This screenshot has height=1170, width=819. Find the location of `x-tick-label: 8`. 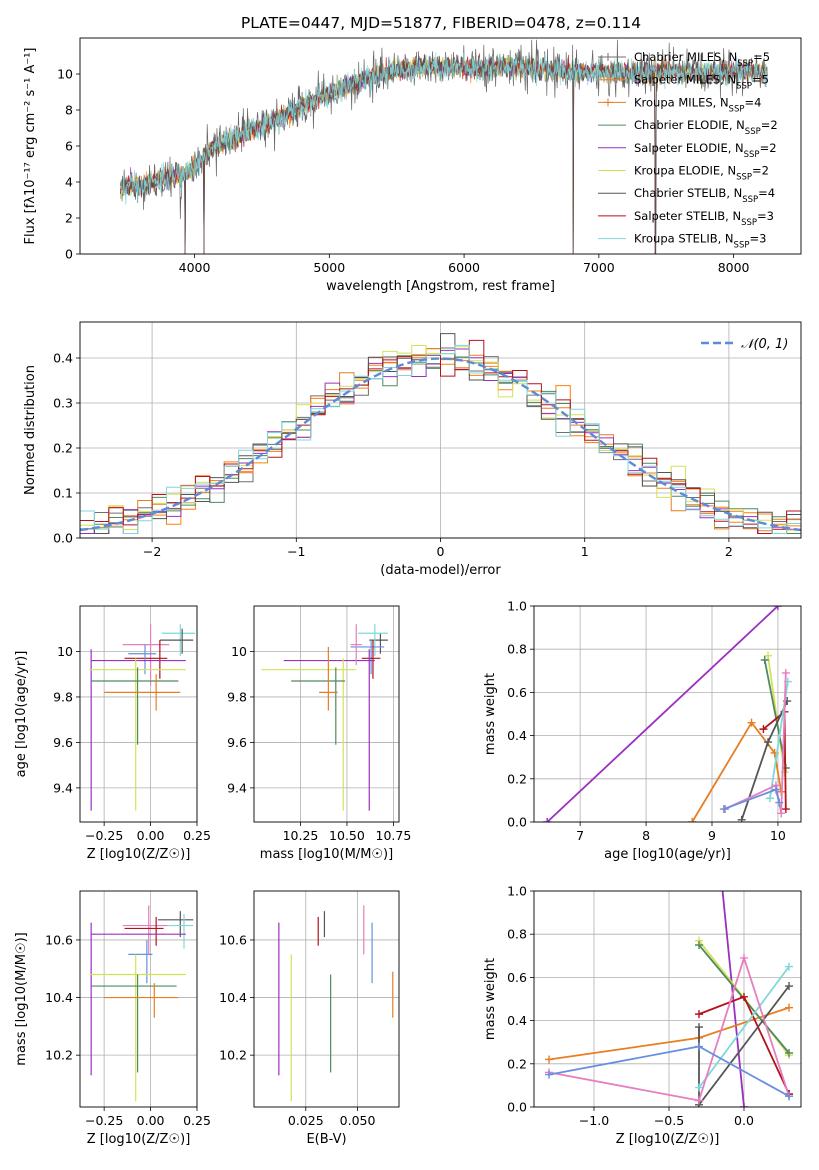

x-tick-label: 8 is located at coordinates (646, 835).